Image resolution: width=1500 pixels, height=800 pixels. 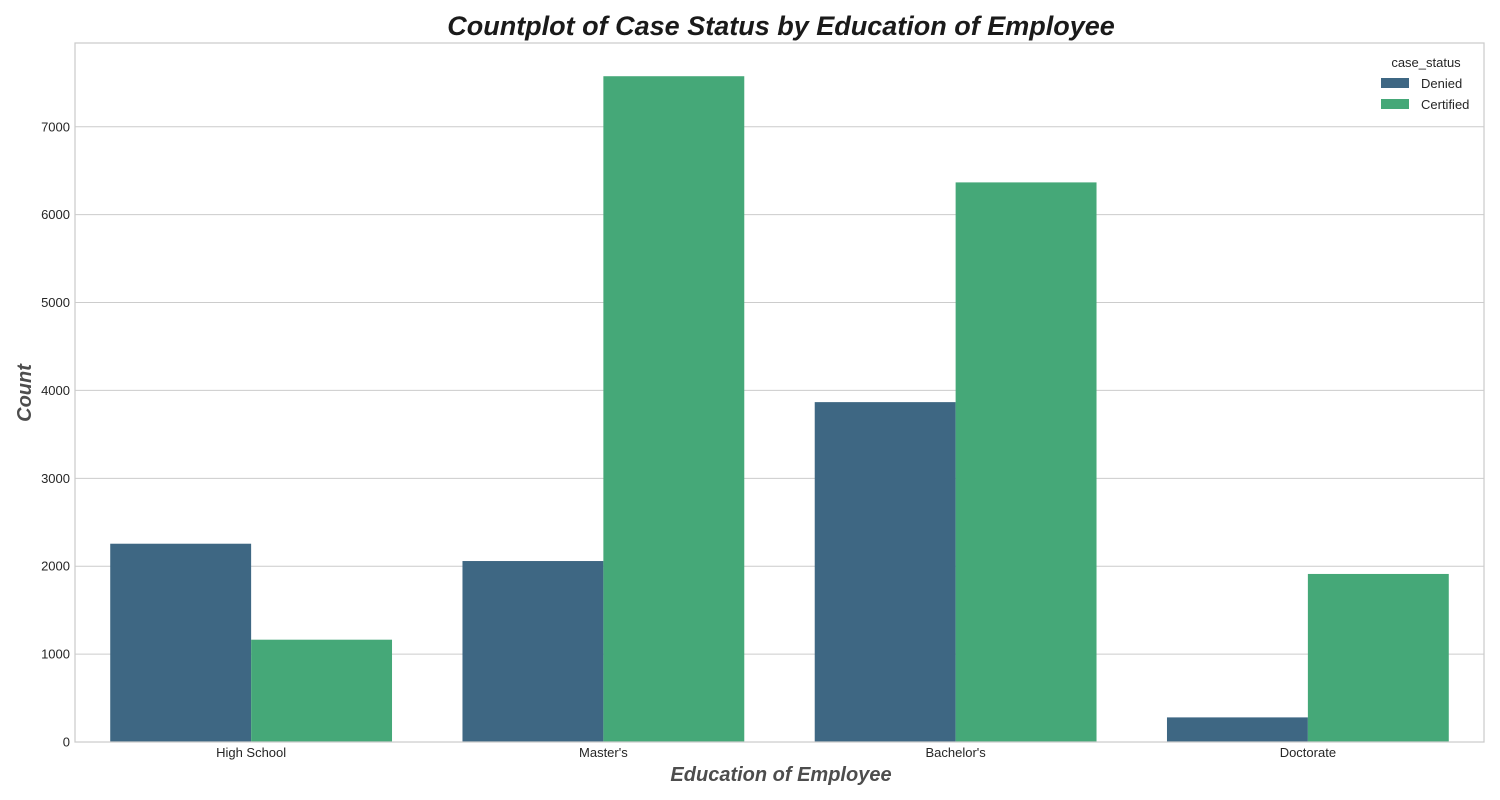 What do you see at coordinates (1425, 94) in the screenshot?
I see `legend-items: Denied Certified` at bounding box center [1425, 94].